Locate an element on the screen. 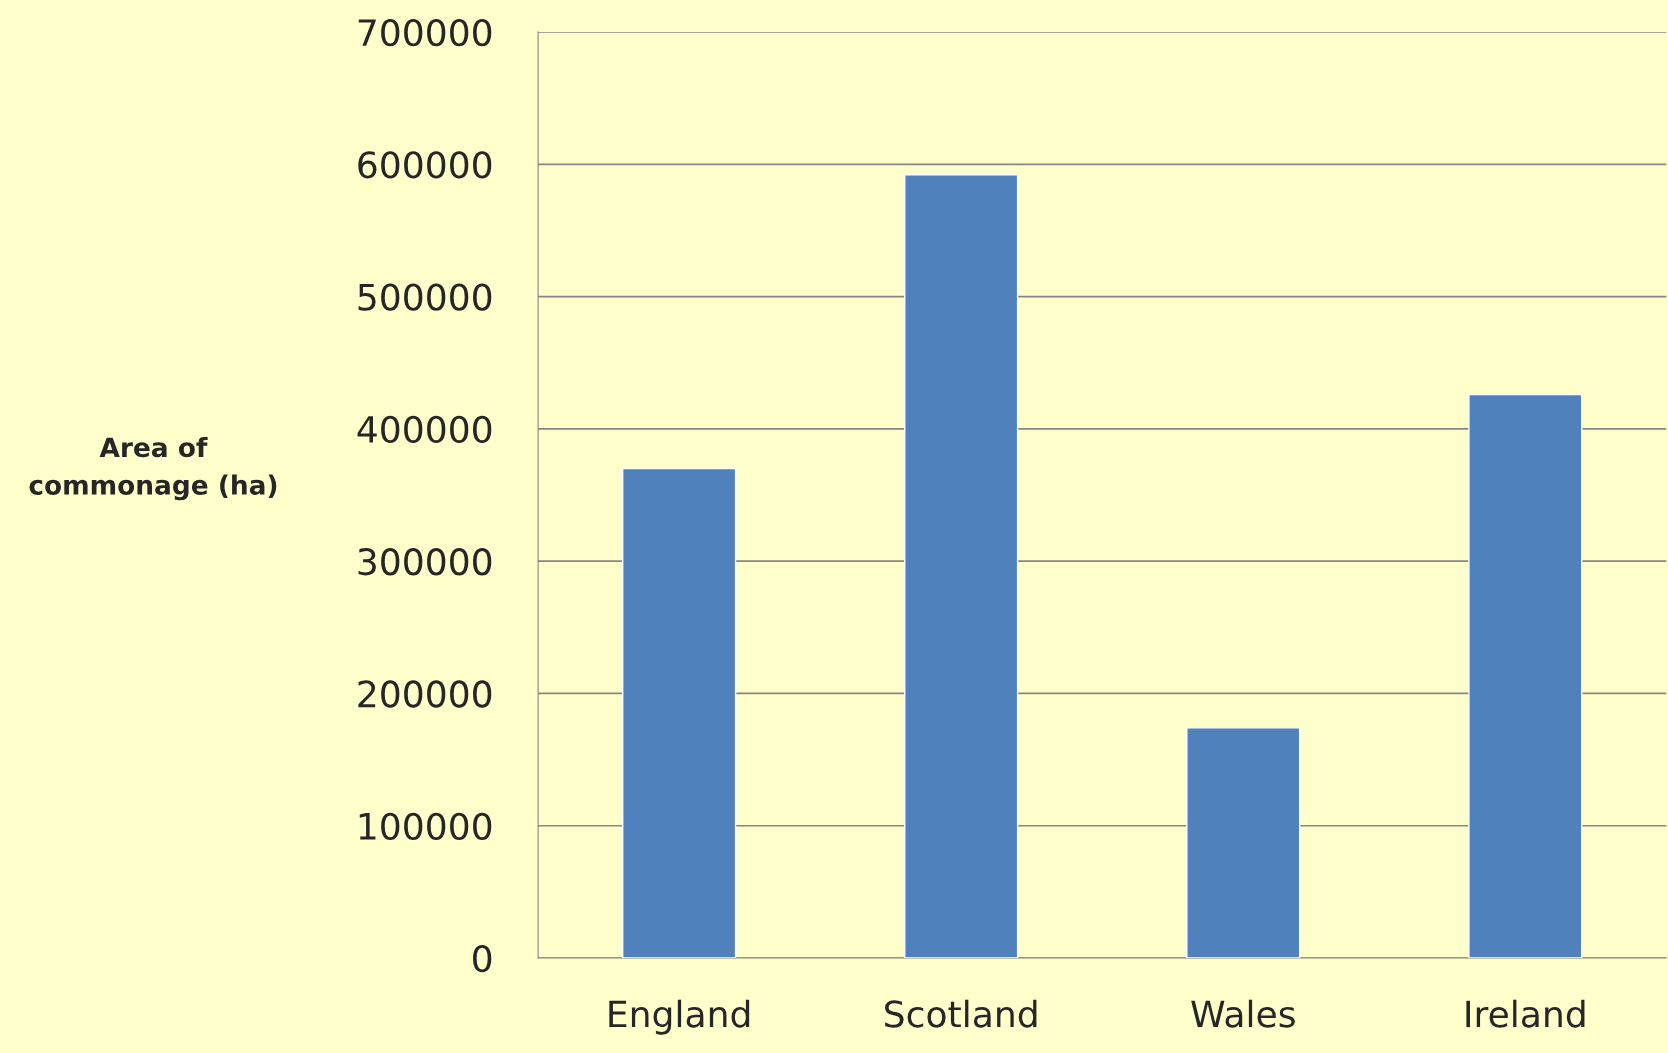 This screenshot has height=1053, width=1668. x-tick-label: England is located at coordinates (679, 1017).